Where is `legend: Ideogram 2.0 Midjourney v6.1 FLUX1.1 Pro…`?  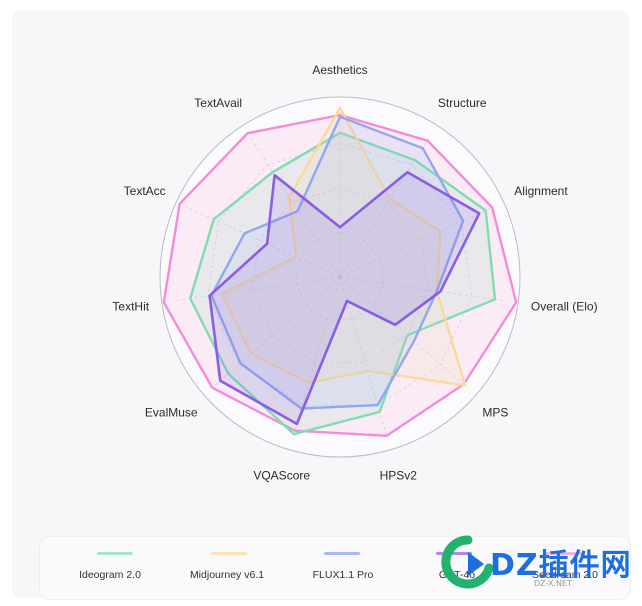 legend: Ideogram 2.0 Midjourney v6.1 FLUX1.1 Pro… is located at coordinates (335, 568).